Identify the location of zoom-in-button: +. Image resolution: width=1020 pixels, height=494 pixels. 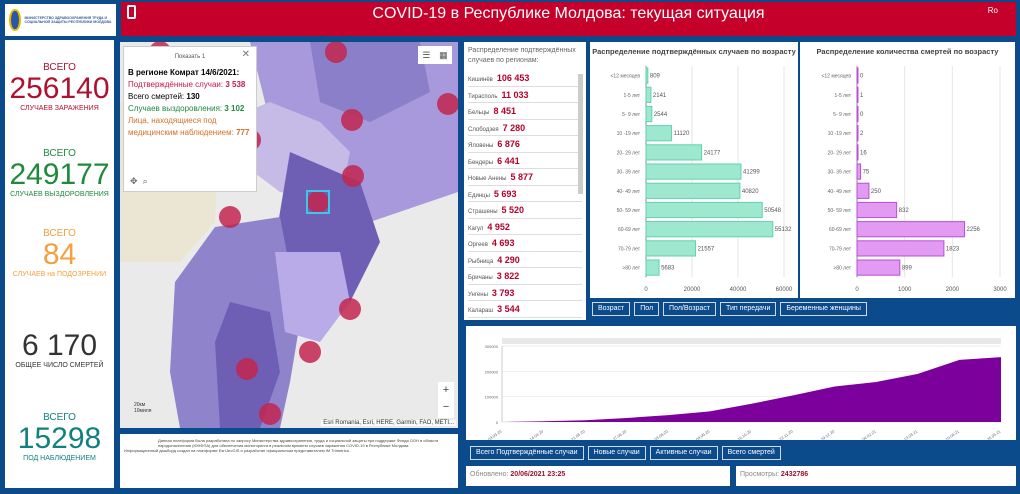
(446, 390).